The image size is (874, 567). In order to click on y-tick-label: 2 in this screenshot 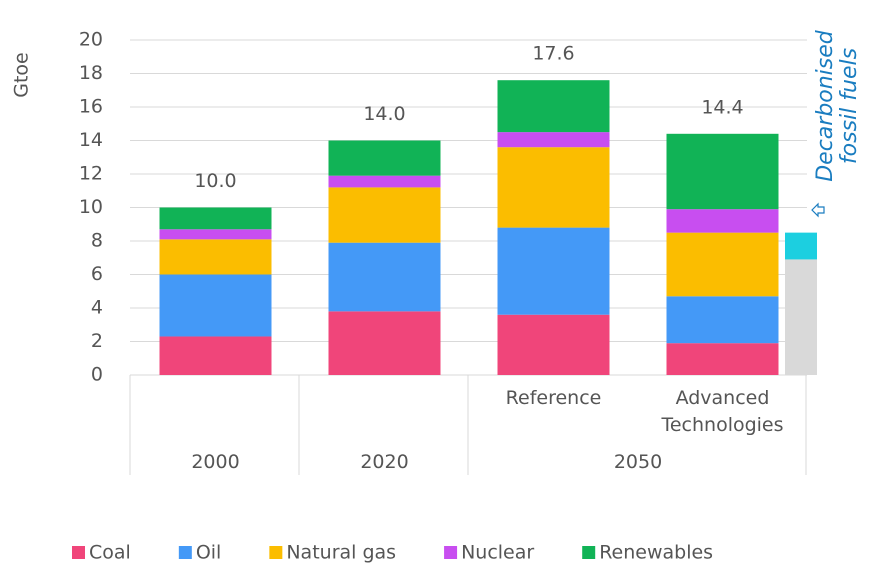, I will do `click(97, 341)`.